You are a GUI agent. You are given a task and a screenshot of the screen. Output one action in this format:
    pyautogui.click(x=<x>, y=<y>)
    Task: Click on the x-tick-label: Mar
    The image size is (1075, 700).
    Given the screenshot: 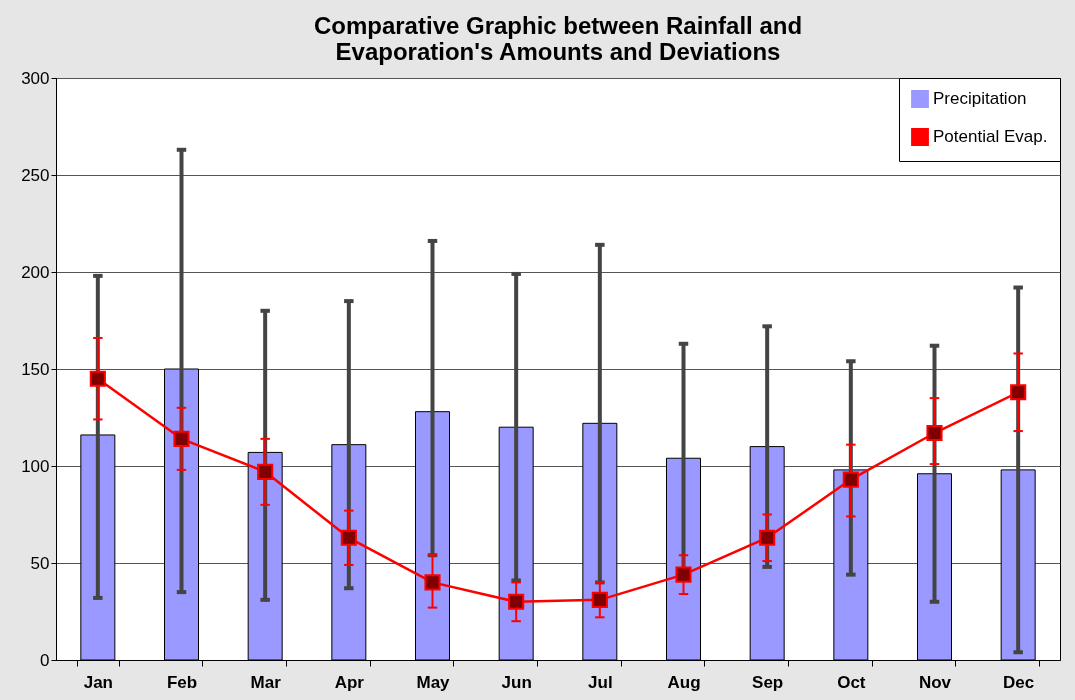 What is the action you would take?
    pyautogui.click(x=266, y=682)
    